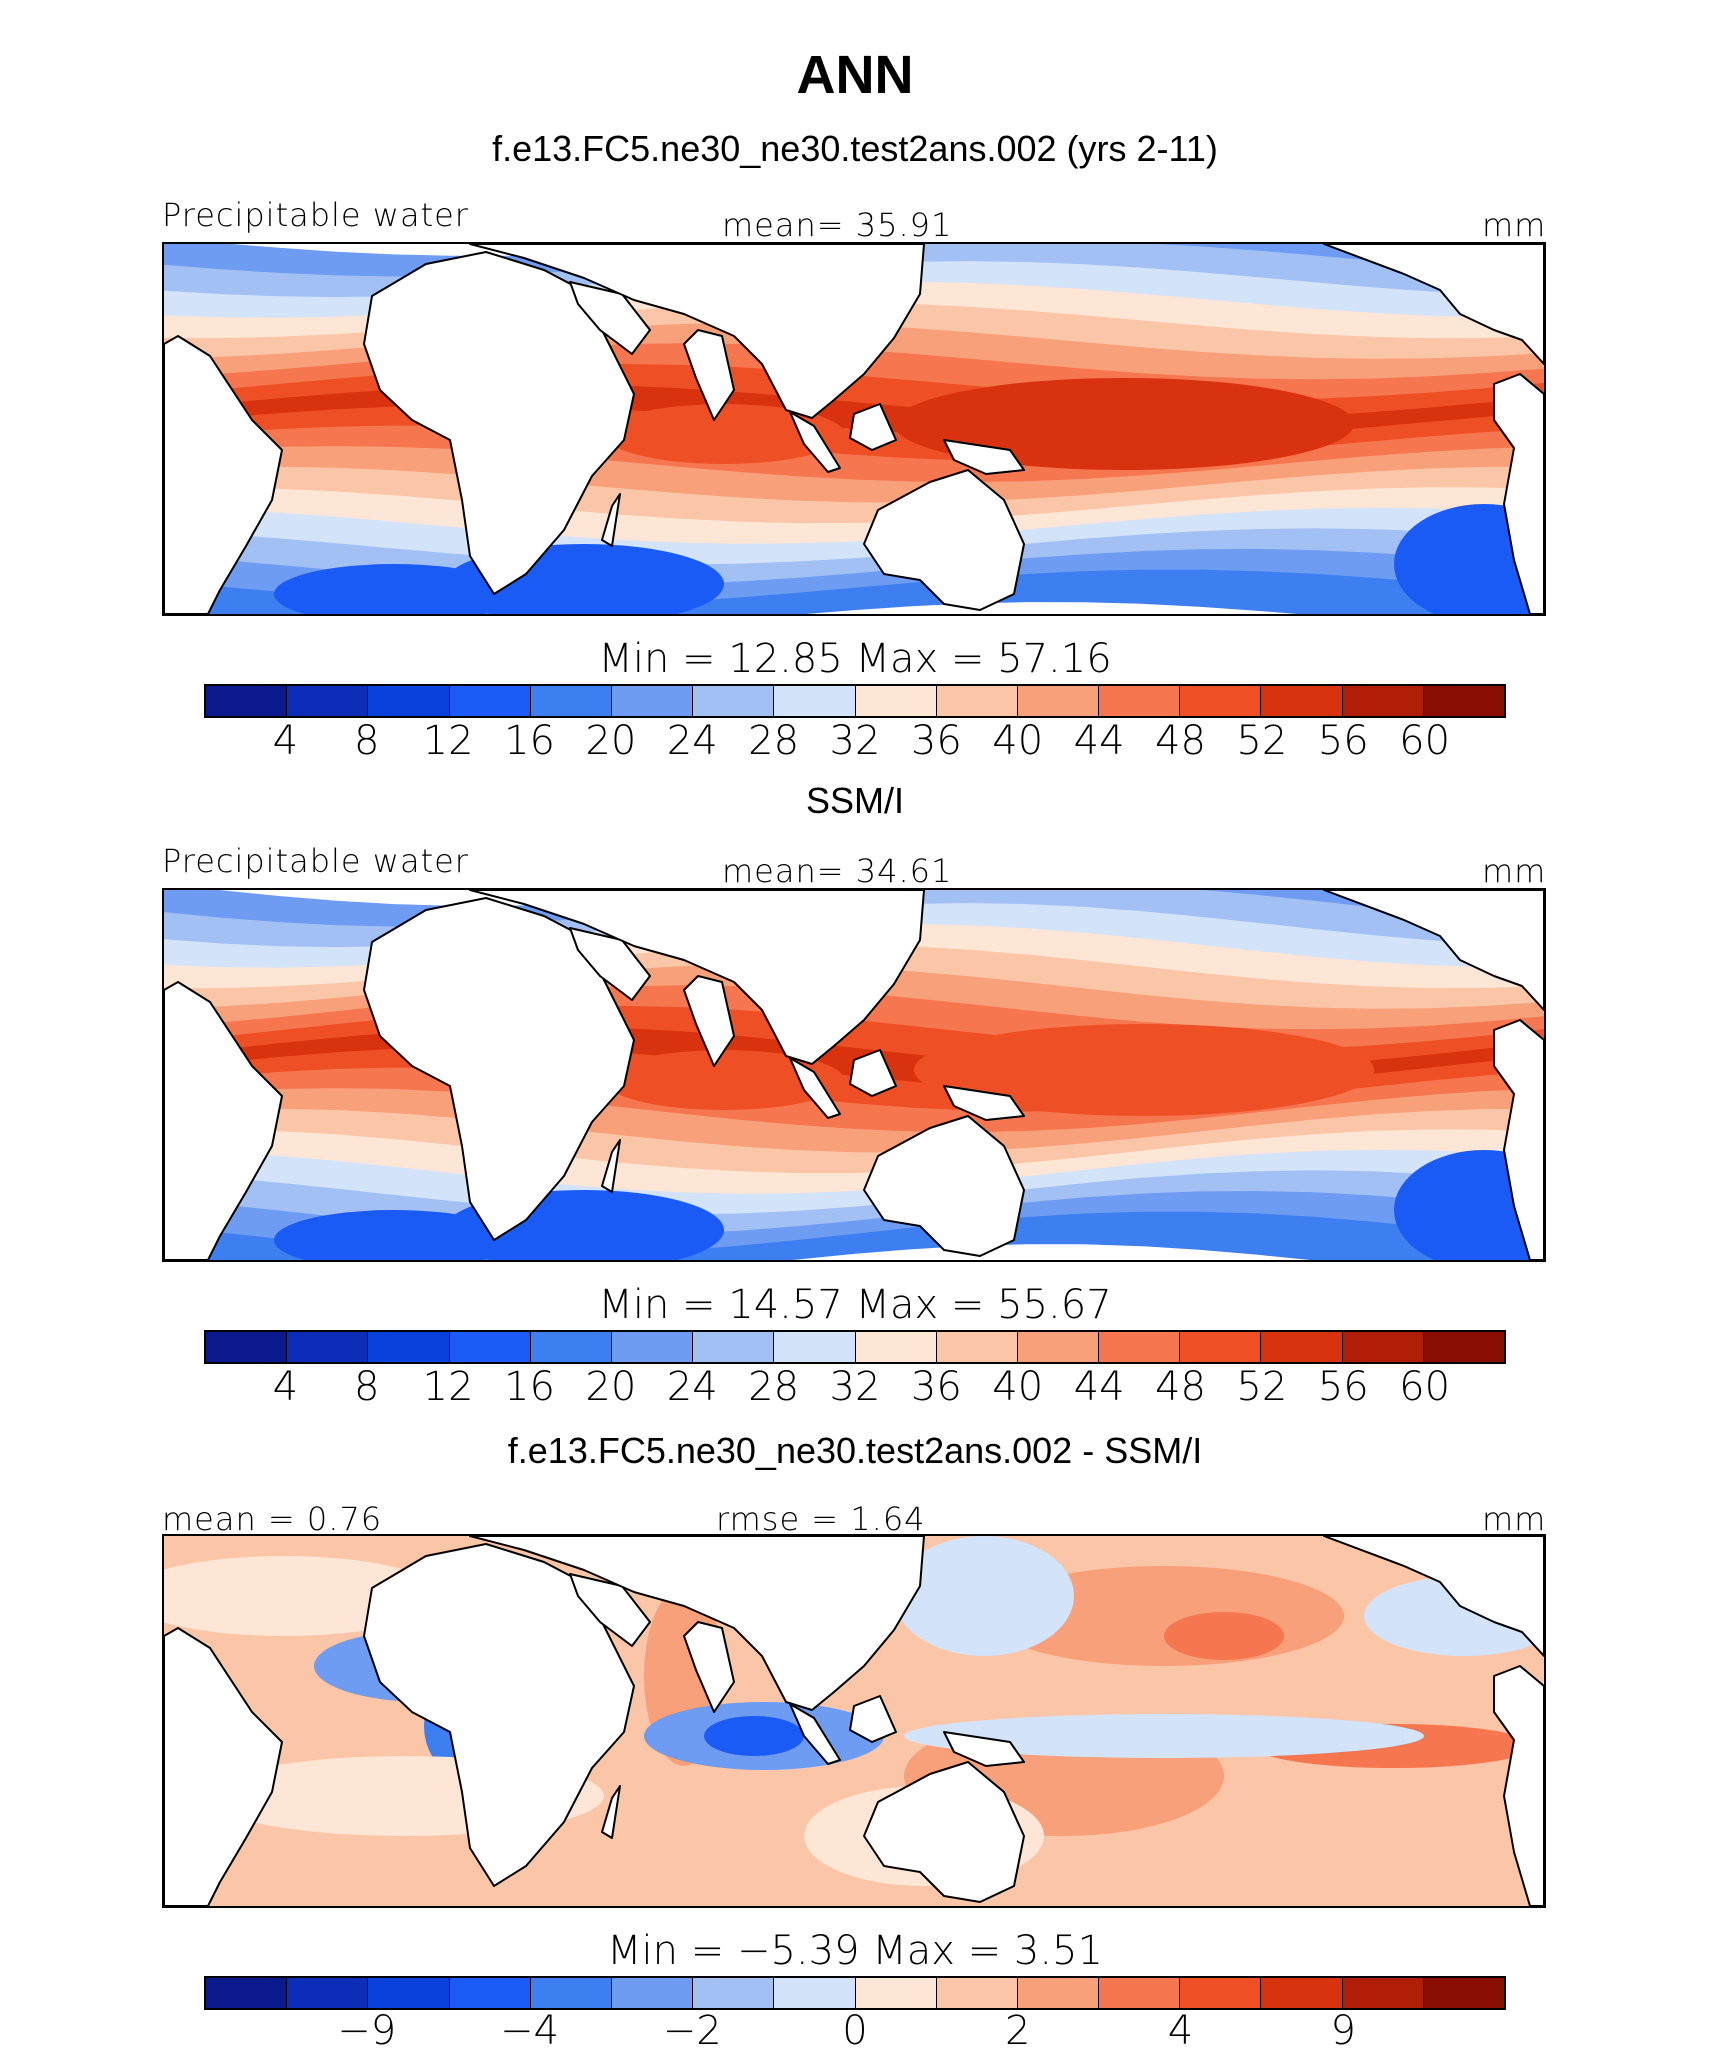 Image resolution: width=1710 pixels, height=2067 pixels. What do you see at coordinates (855, 659) in the screenshot?
I see `panel-1-minmax: Min = 12.85 Max = 57.16` at bounding box center [855, 659].